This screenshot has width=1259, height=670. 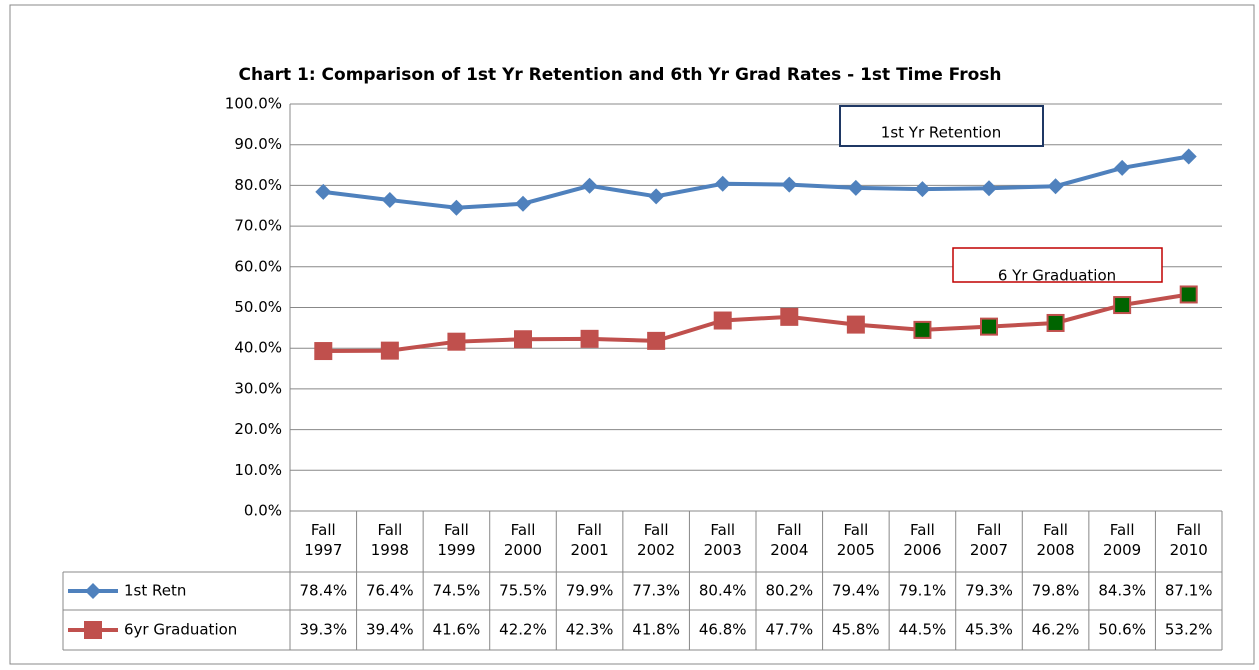 What do you see at coordinates (258, 429) in the screenshot?
I see `y-tick-label: 20.0%` at bounding box center [258, 429].